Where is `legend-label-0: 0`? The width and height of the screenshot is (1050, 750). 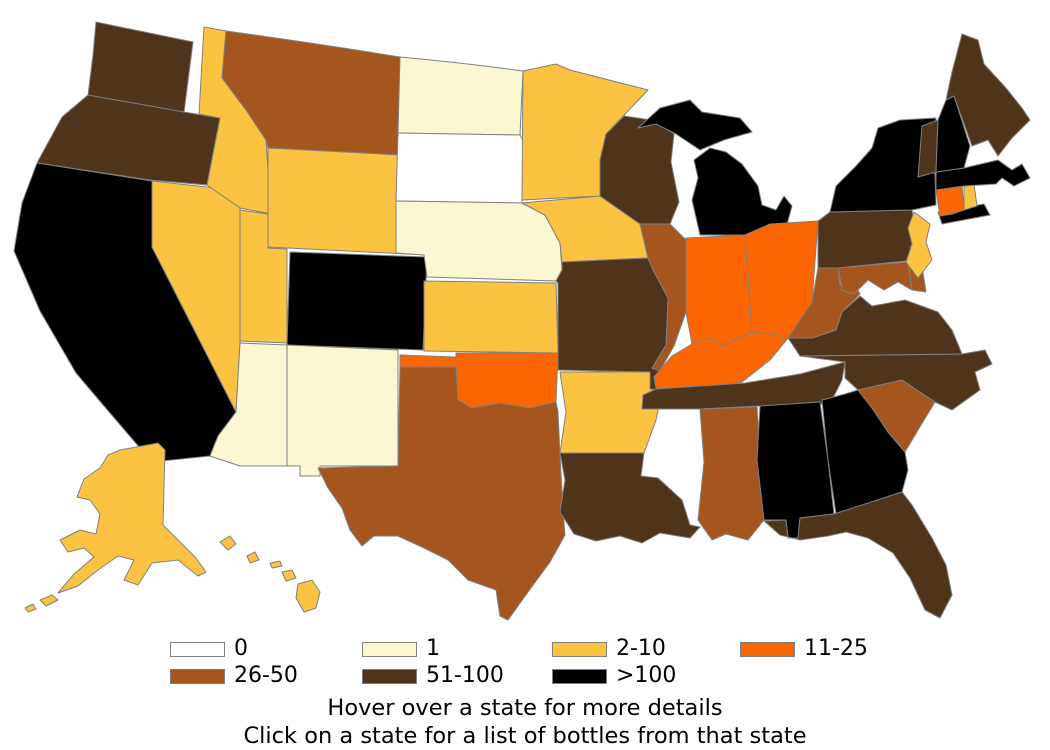 legend-label-0: 0 is located at coordinates (241, 648).